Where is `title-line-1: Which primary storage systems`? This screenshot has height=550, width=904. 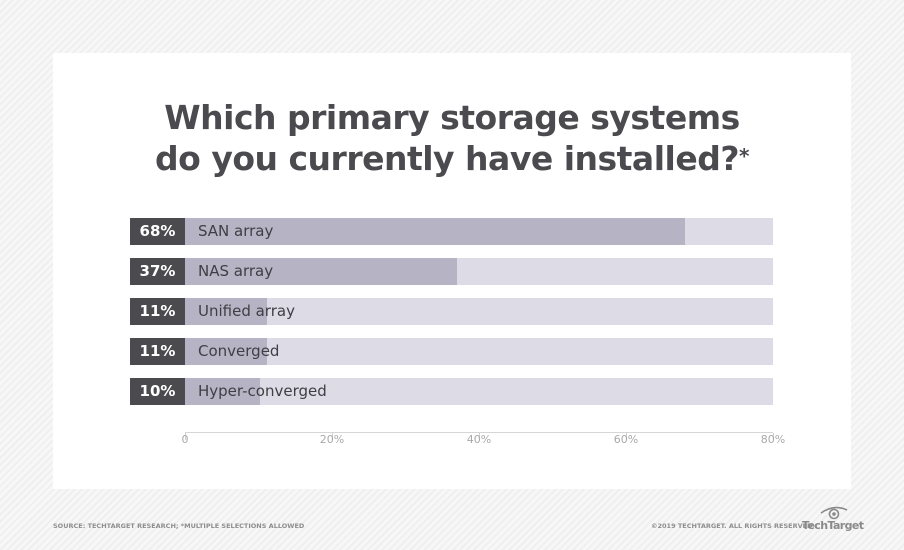 title-line-1: Which primary storage systems is located at coordinates (452, 117).